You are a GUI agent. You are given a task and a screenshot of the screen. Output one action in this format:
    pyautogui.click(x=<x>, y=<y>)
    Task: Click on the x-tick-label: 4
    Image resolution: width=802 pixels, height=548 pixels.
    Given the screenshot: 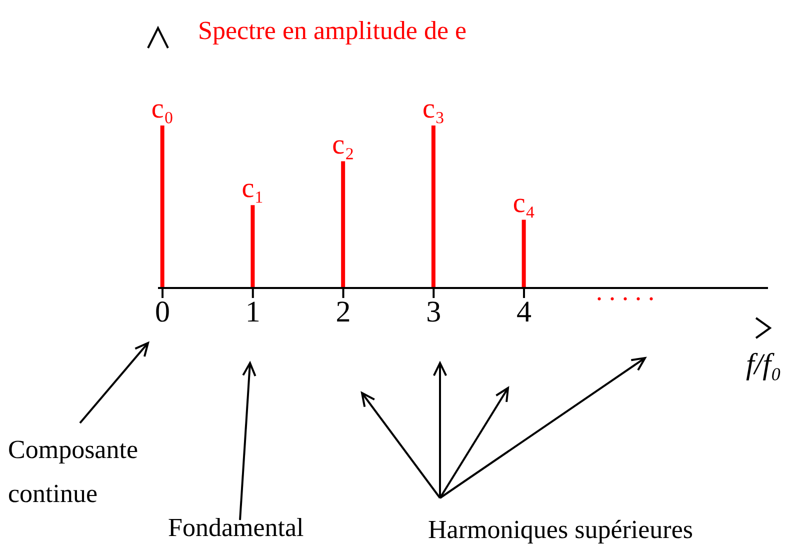 What is the action you would take?
    pyautogui.click(x=524, y=311)
    